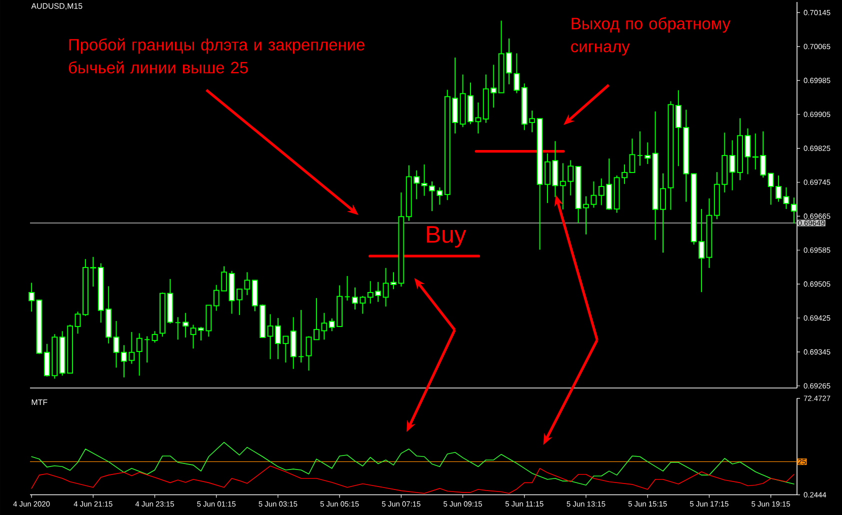 Image resolution: width=842 pixels, height=515 pixels. I want to click on annotation: Выход по обратному сигналу, so click(650, 36).